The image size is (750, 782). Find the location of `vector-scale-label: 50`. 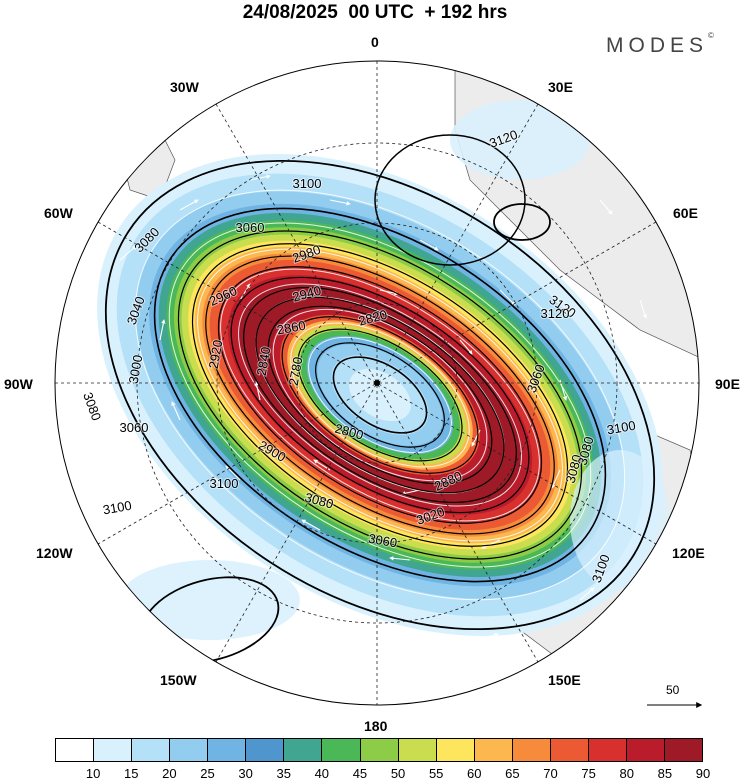

vector-scale-label: 50 is located at coordinates (673, 690).